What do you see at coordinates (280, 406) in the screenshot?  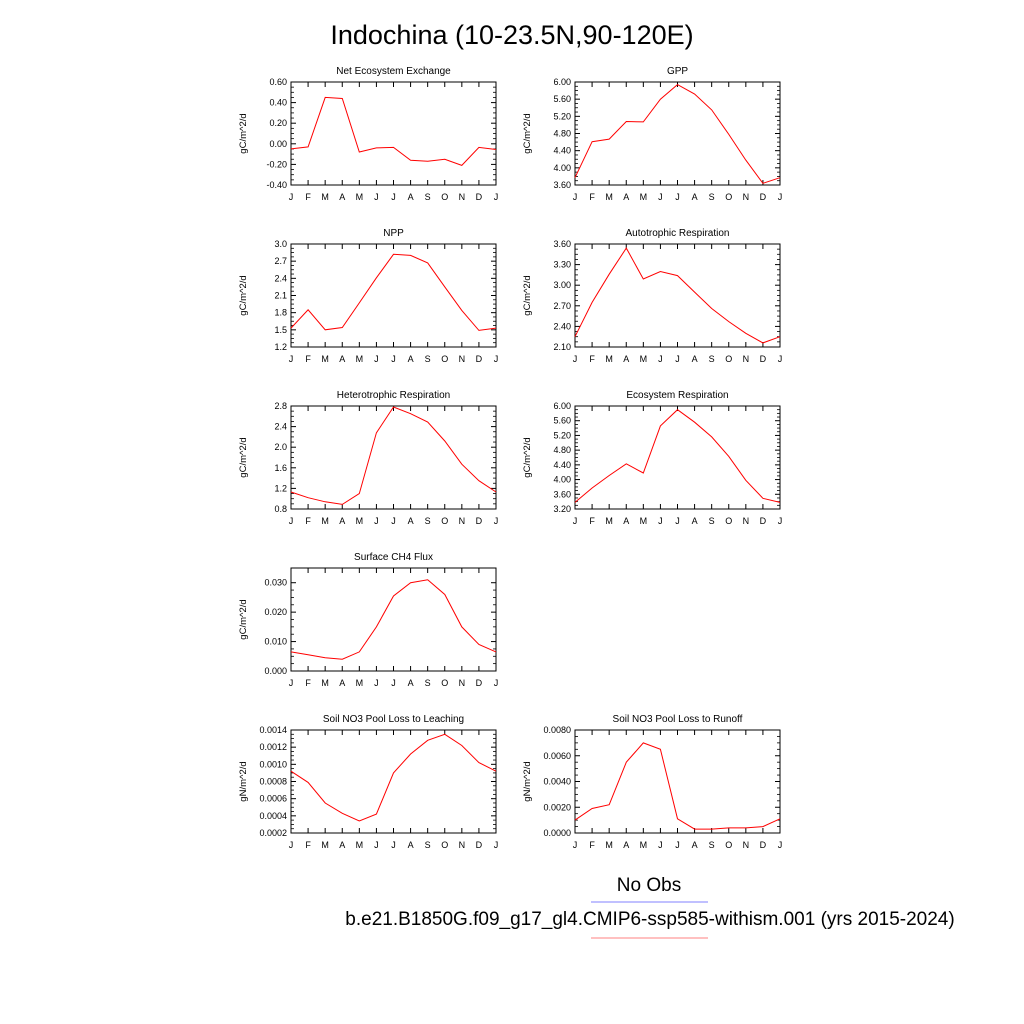 I see `y-tick-label: 2.8` at bounding box center [280, 406].